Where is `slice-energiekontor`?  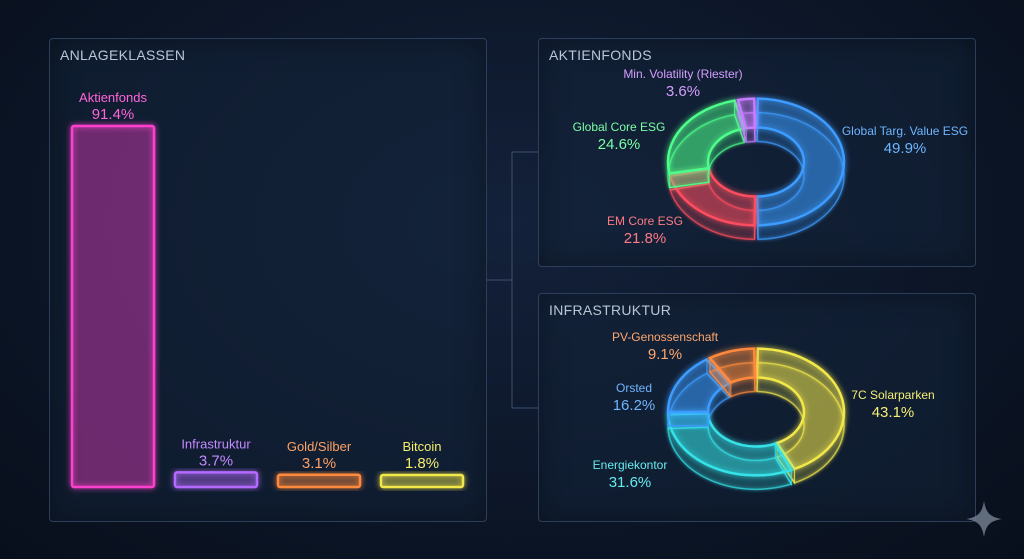 slice-energiekontor is located at coordinates (730, 451).